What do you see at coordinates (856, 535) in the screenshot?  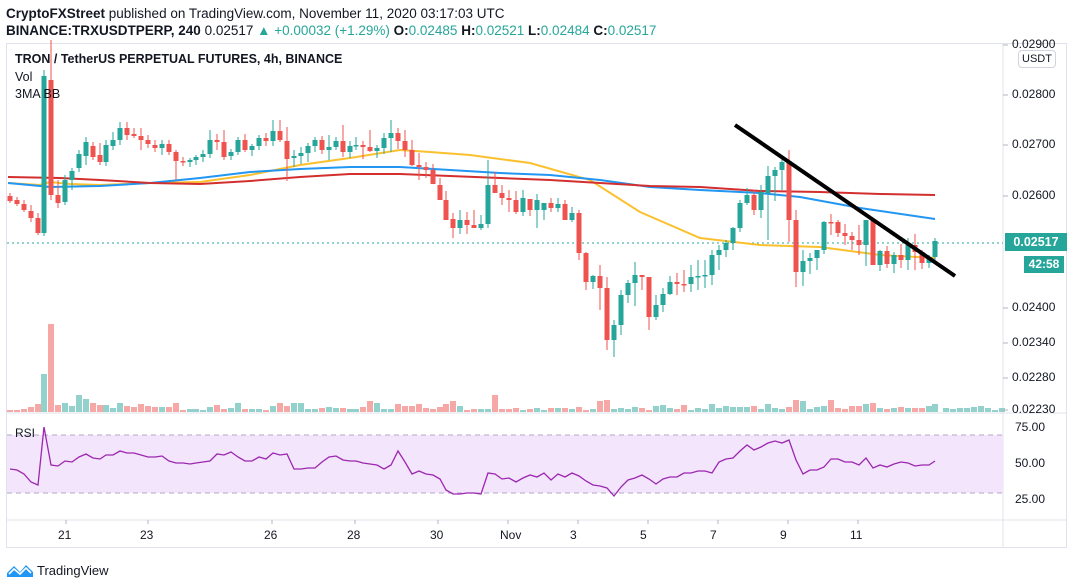 I see `time-tick: 11` at bounding box center [856, 535].